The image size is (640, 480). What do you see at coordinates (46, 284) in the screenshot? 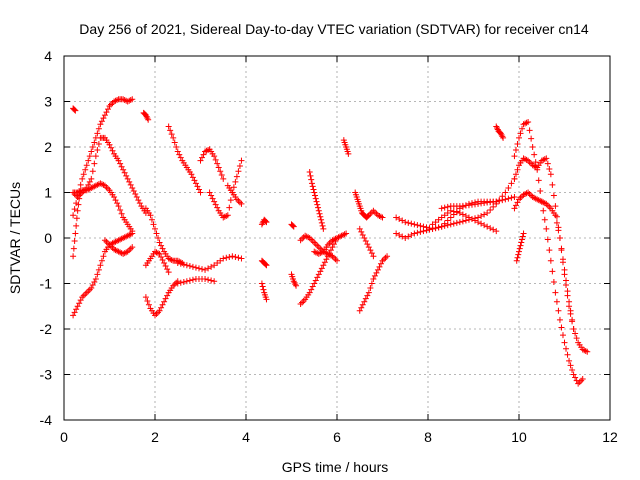
I see `y-tick-label: -1` at bounding box center [46, 284].